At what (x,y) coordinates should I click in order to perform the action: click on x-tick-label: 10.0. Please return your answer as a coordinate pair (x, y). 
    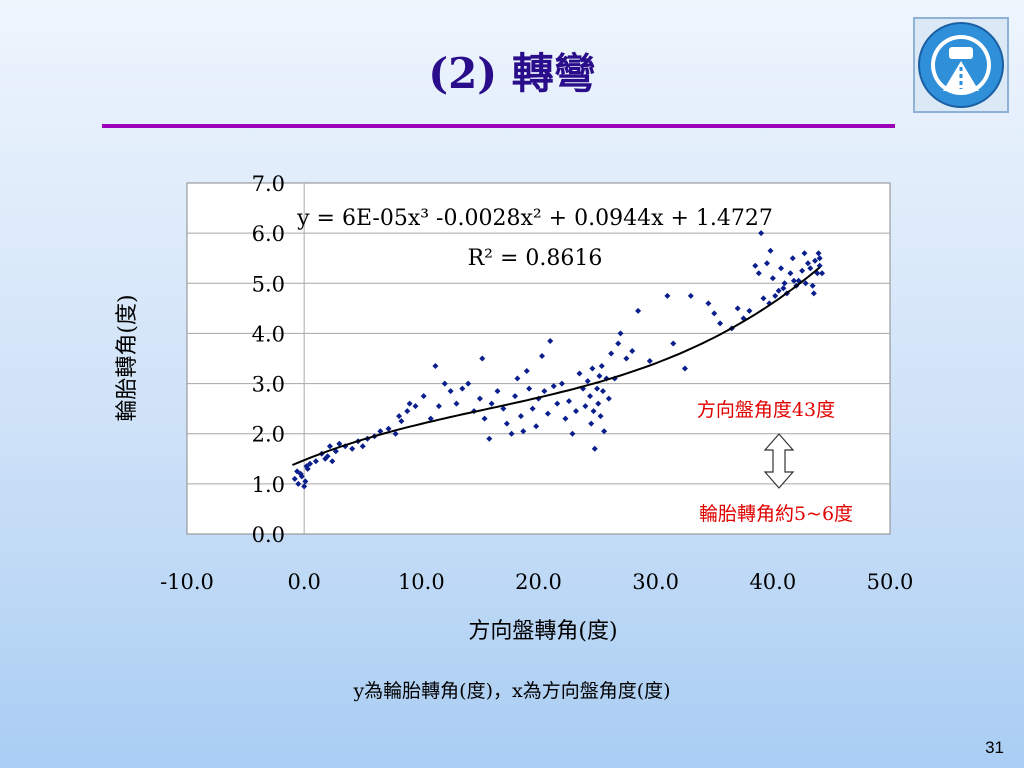
    Looking at the image, I should click on (421, 582).